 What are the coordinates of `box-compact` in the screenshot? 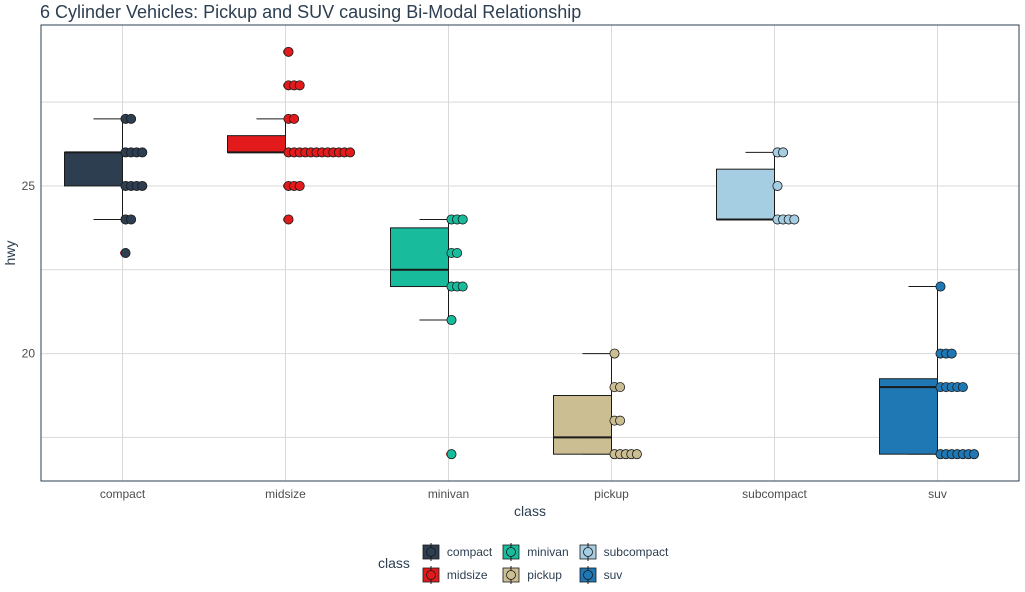 It's located at (94, 187).